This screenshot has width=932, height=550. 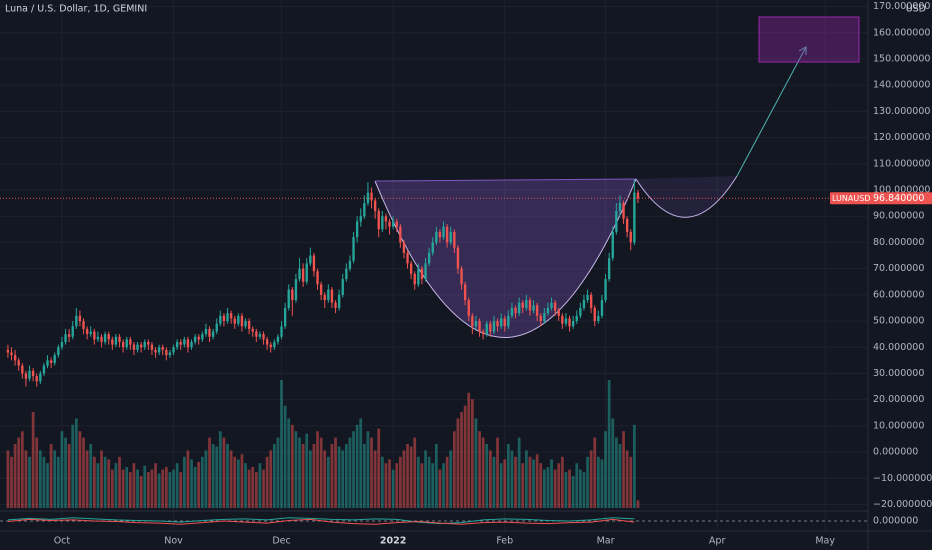 What do you see at coordinates (916, 9) in the screenshot?
I see `currency-label: USD` at bounding box center [916, 9].